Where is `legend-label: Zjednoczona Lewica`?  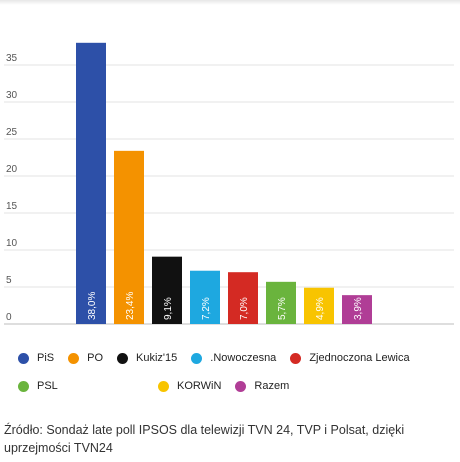
legend-label: Zjednoczona Lewica is located at coordinates (359, 358).